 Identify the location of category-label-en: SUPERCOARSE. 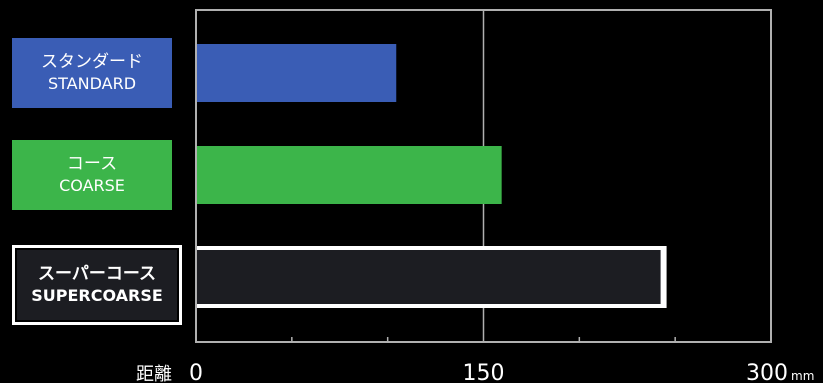
(97, 295).